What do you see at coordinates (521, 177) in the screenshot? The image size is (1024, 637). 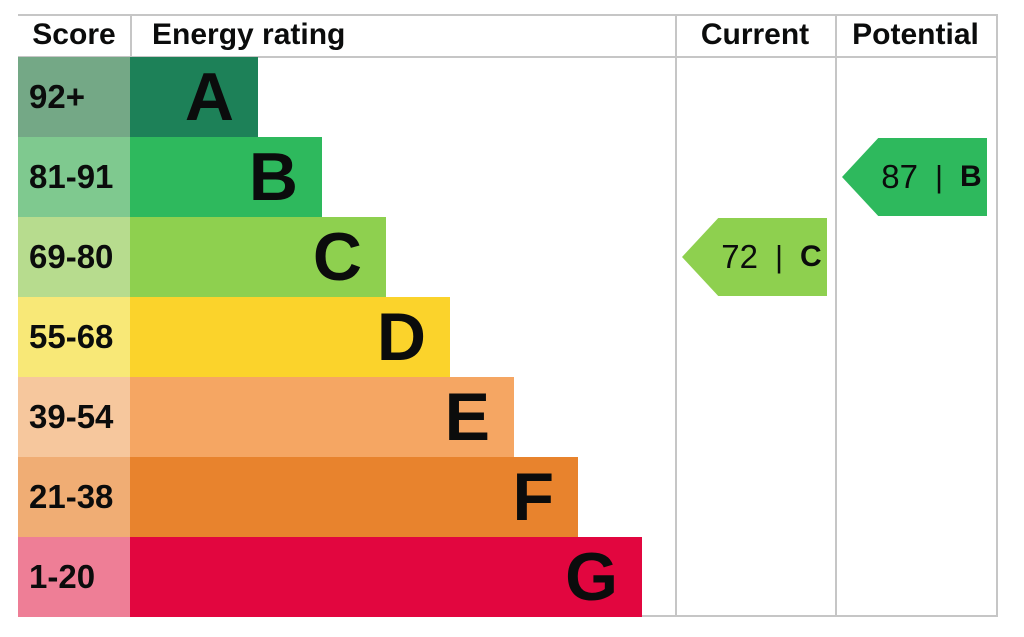 I see `band-row-b: 81-91 B` at bounding box center [521, 177].